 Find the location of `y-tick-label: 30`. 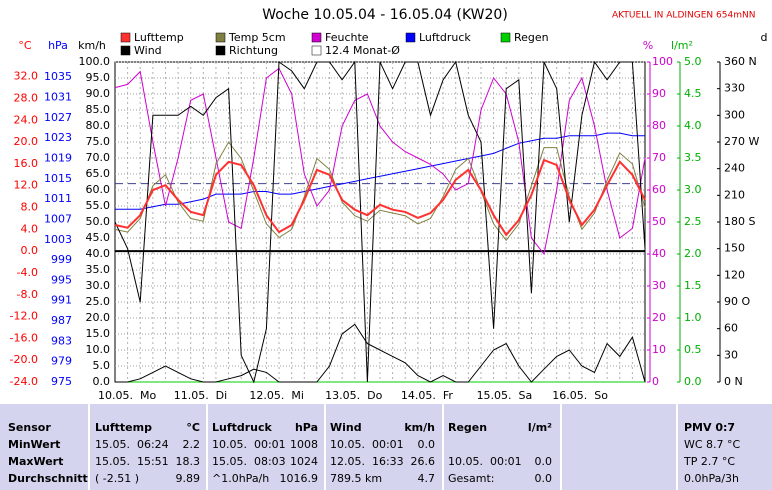

y-tick-label: 30 is located at coordinates (659, 285).